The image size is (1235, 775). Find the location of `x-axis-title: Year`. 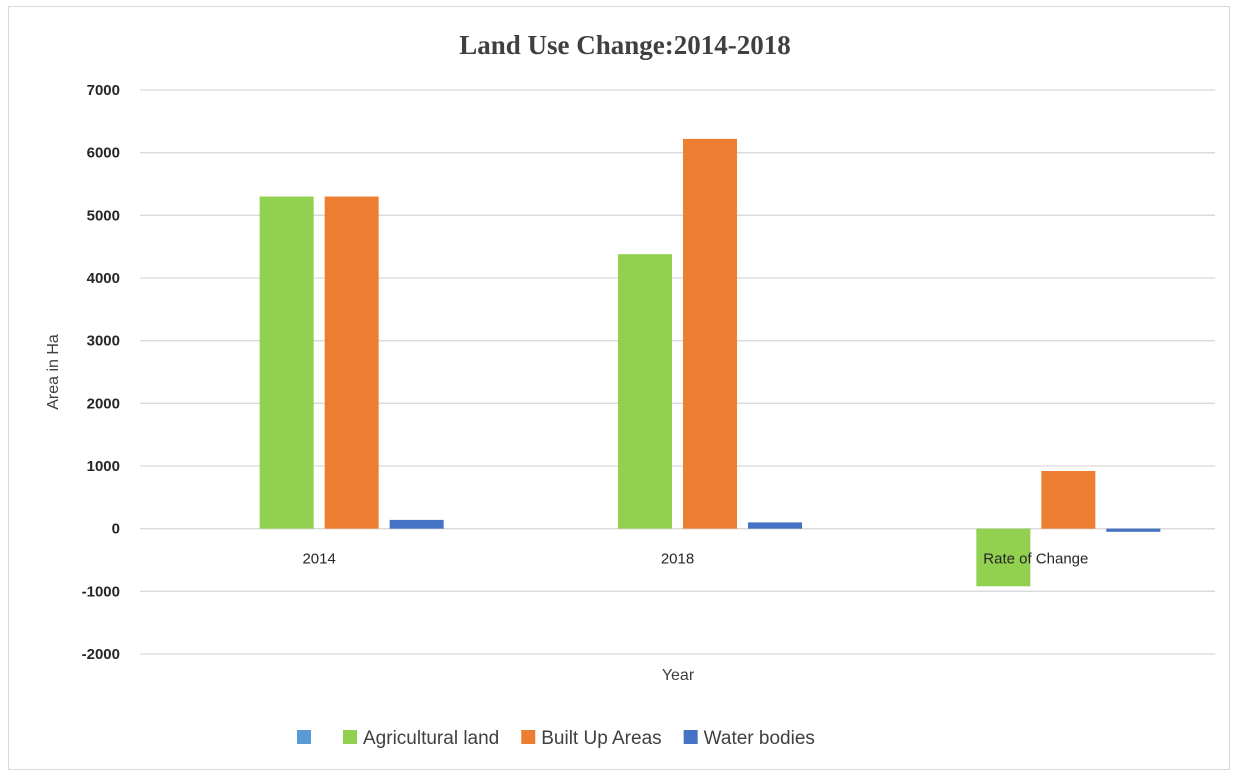

x-axis-title: Year is located at coordinates (678, 675).